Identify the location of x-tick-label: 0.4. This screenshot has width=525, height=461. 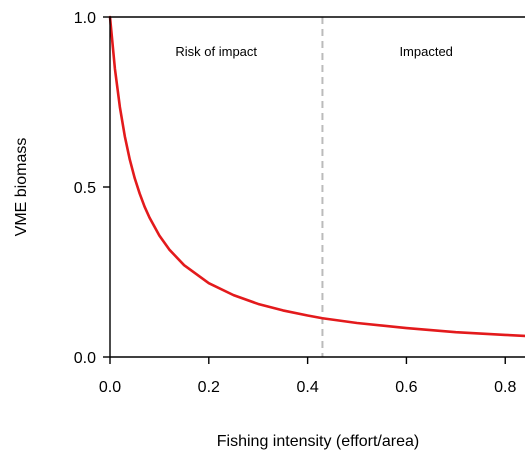
(307, 387).